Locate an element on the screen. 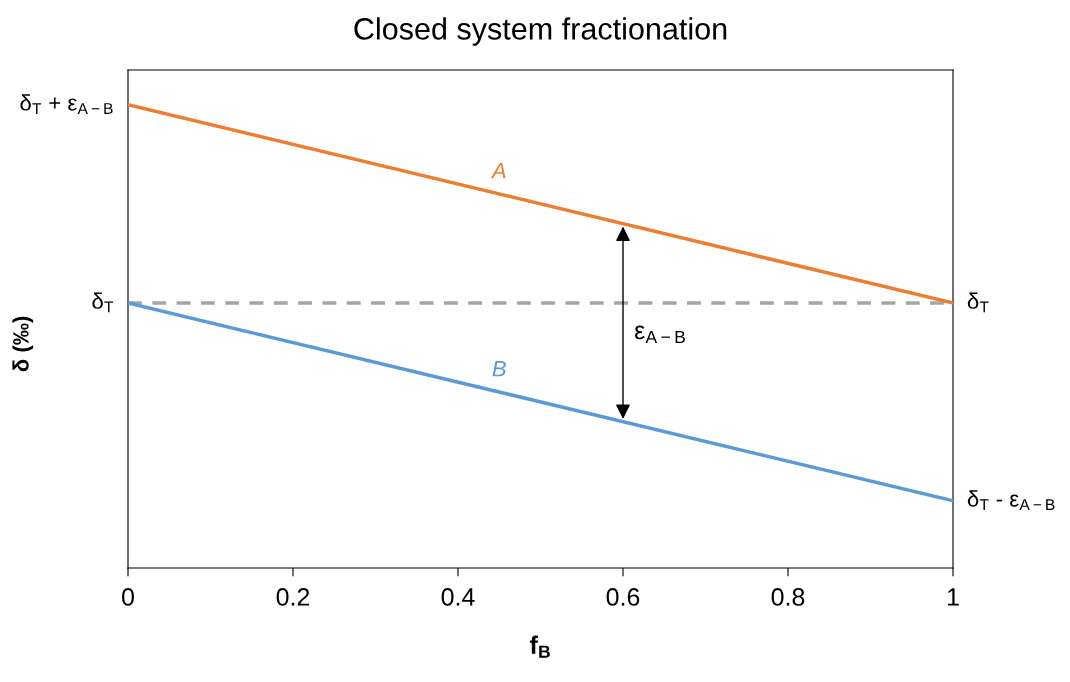 This screenshot has width=1070, height=682. x-tick-label: 0.2 is located at coordinates (293, 597).